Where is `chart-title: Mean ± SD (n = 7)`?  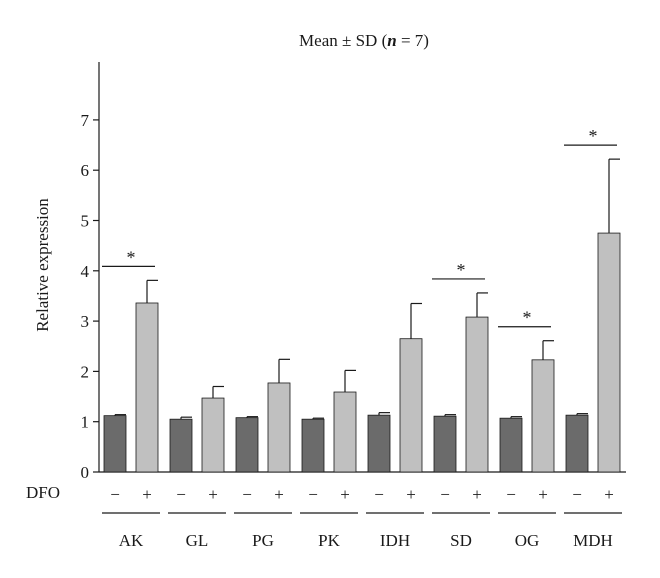 chart-title: Mean ± SD (n = 7) is located at coordinates (364, 40).